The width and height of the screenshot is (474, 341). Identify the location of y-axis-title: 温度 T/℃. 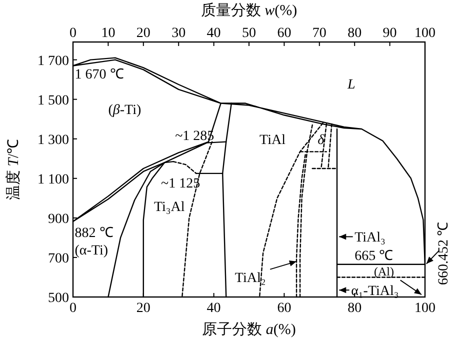
(13, 169).